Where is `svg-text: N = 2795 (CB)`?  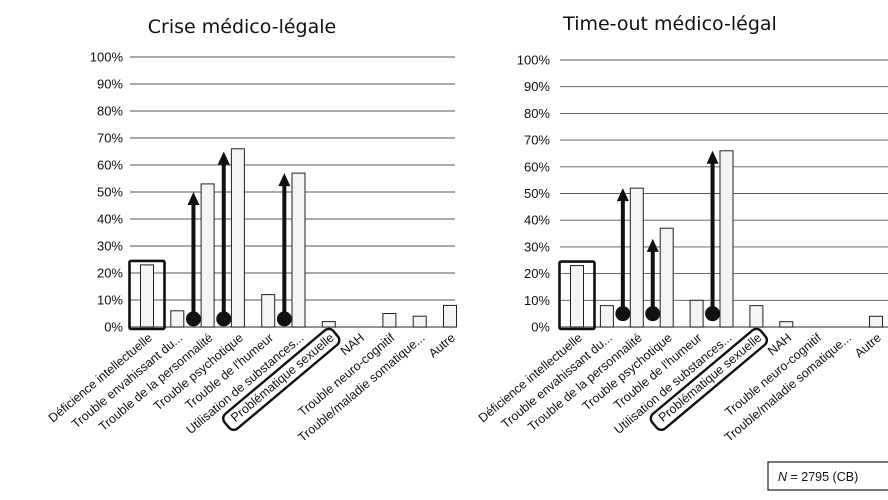 svg-text: N = 2795 (CB) is located at coordinates (818, 477).